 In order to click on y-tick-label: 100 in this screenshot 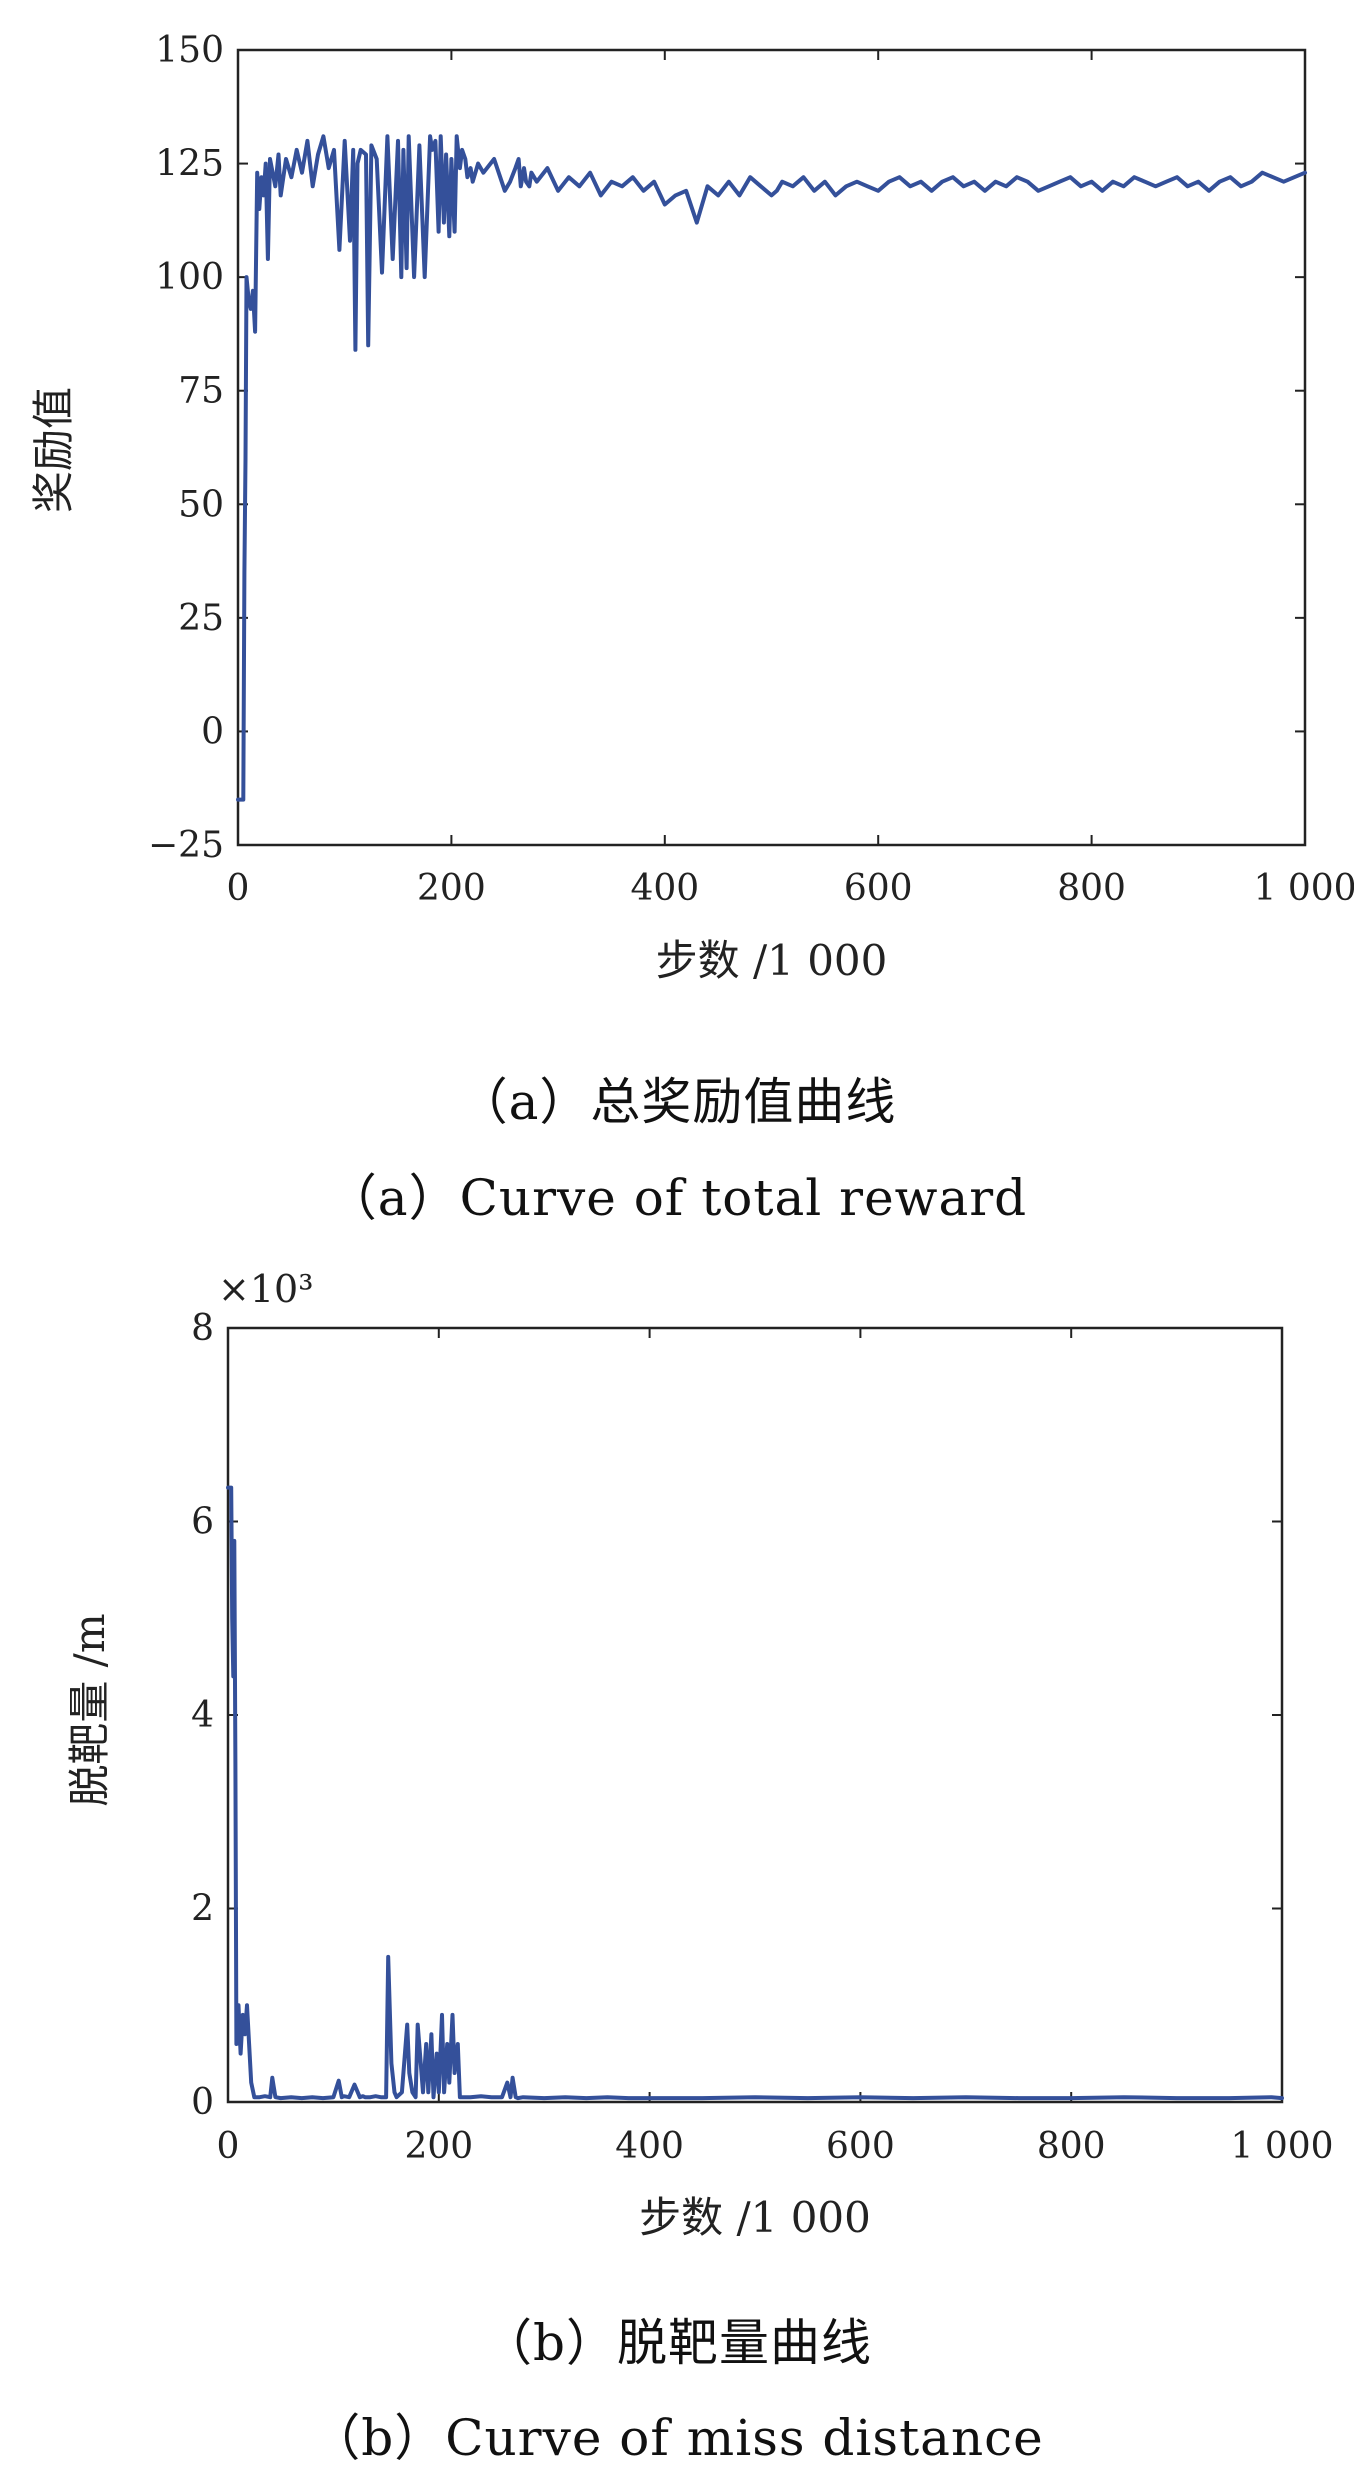, I will do `click(189, 277)`.